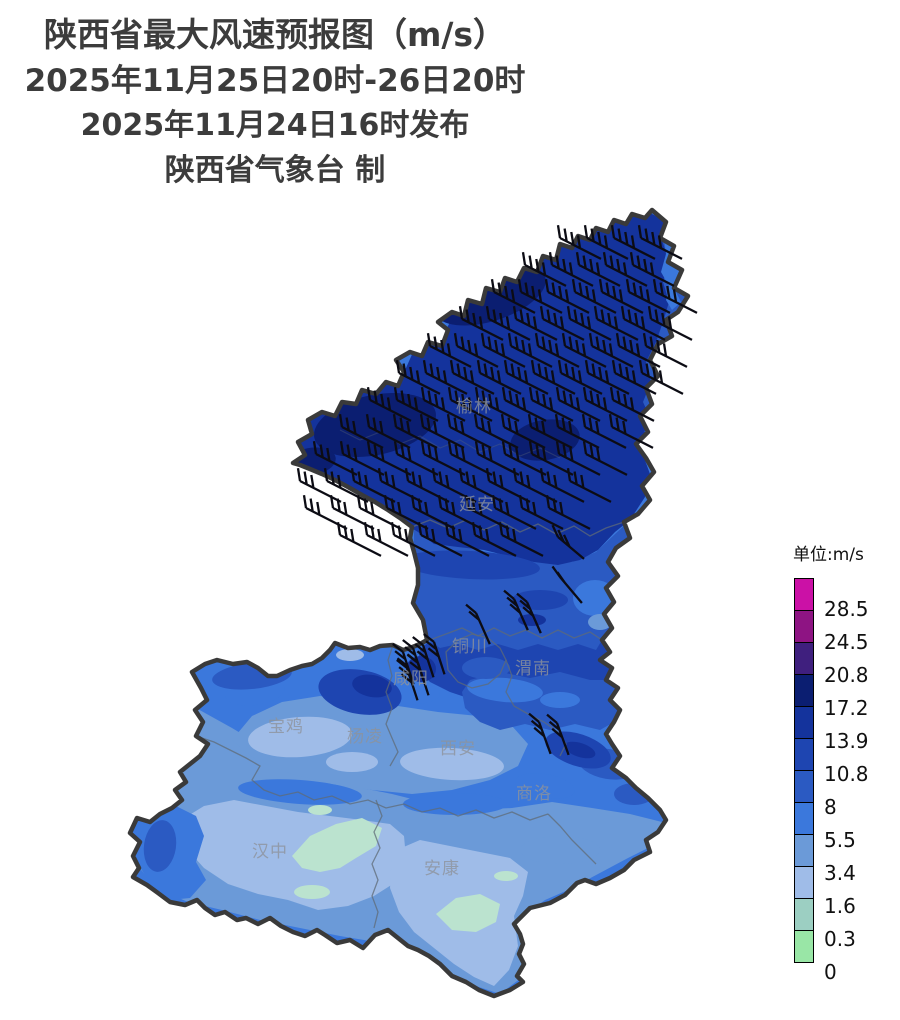 This screenshot has height=1020, width=900. I want to click on legend-tick-13.9: 13.9, so click(846, 741).